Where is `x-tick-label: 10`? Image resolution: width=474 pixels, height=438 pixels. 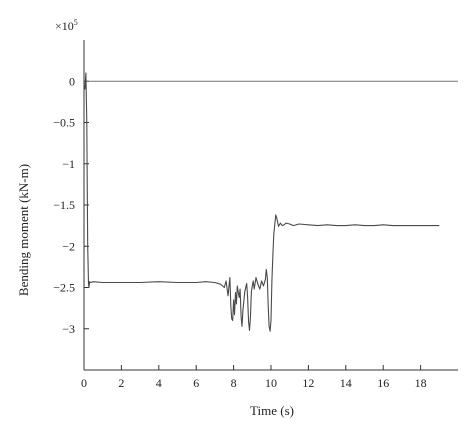 x-tick-label: 10 is located at coordinates (271, 383).